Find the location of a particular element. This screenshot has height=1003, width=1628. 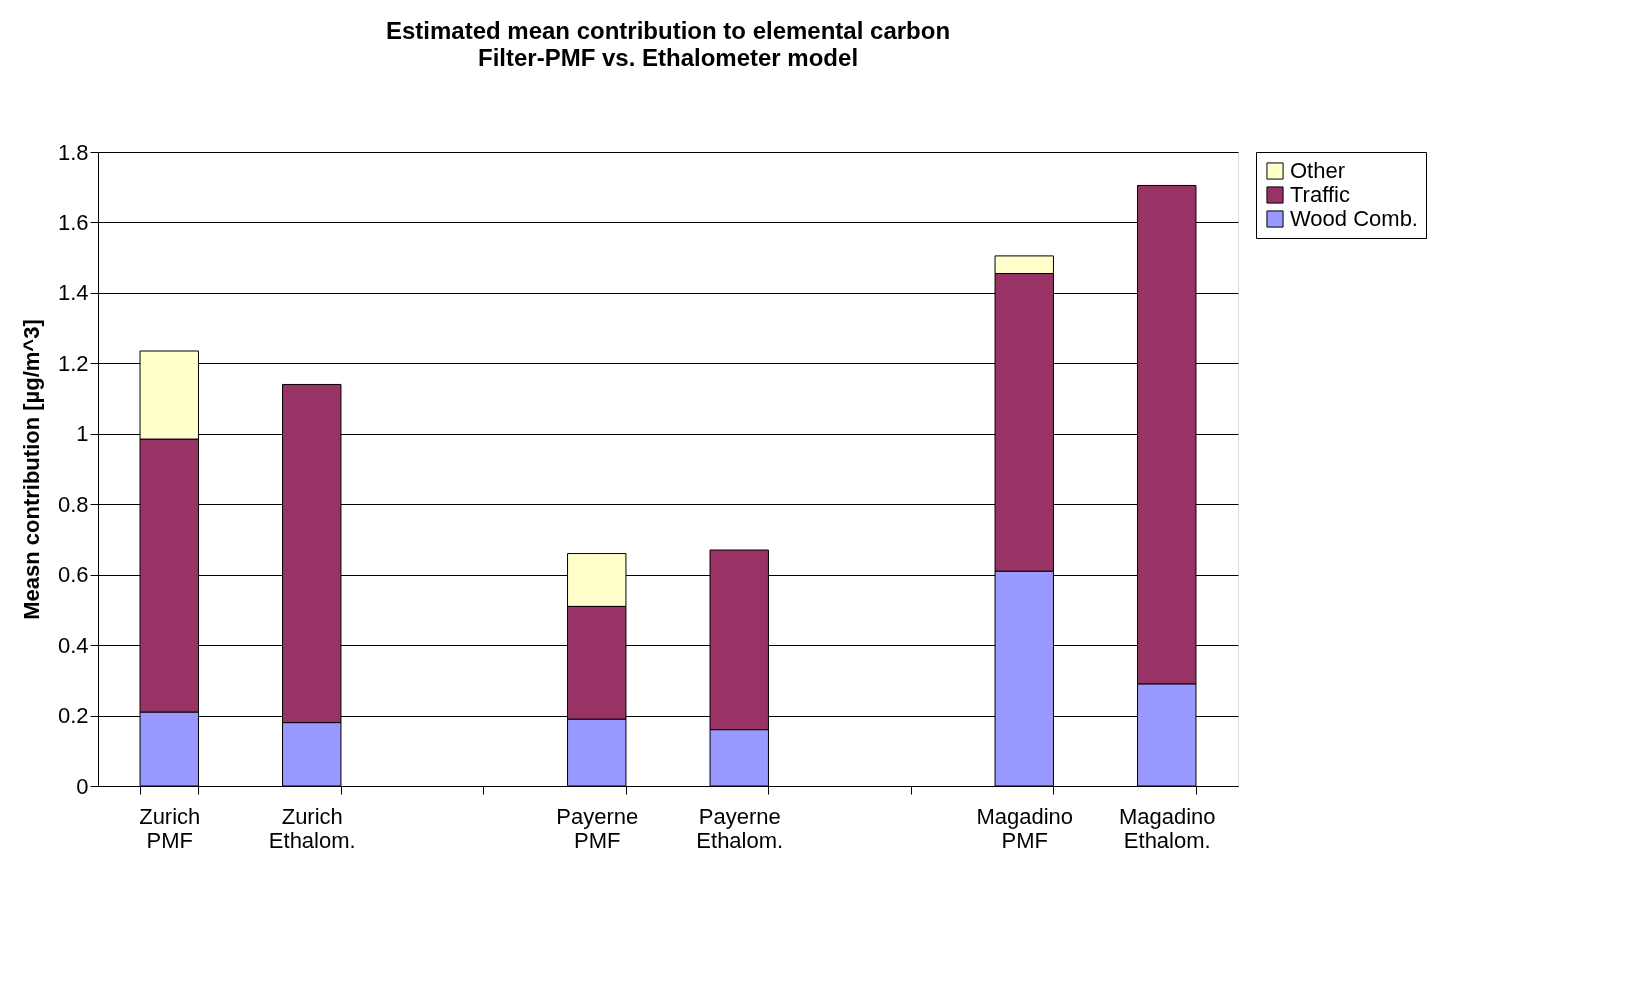

y-tick-label: 0.8 is located at coordinates (73, 504).